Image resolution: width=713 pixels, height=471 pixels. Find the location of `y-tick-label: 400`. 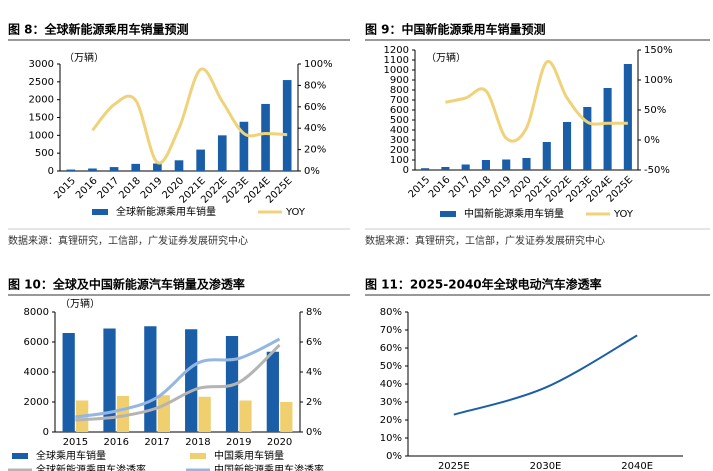

y-tick-label: 400 is located at coordinates (399, 130).